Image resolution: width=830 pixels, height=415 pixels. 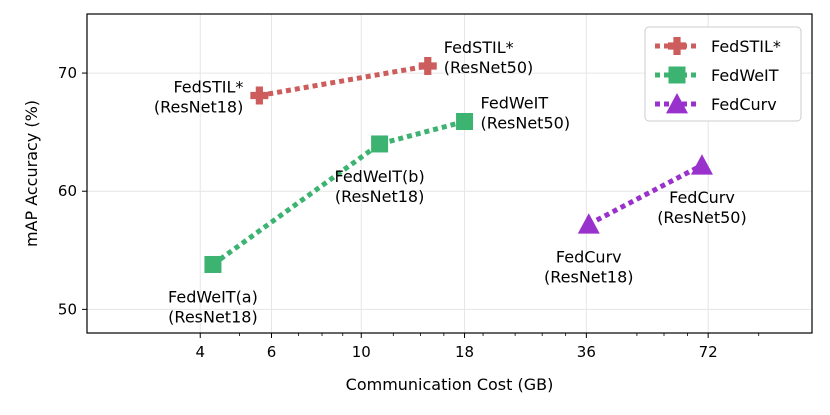 What do you see at coordinates (380, 176) in the screenshot?
I see `data-label: FedWeIT(b)` at bounding box center [380, 176].